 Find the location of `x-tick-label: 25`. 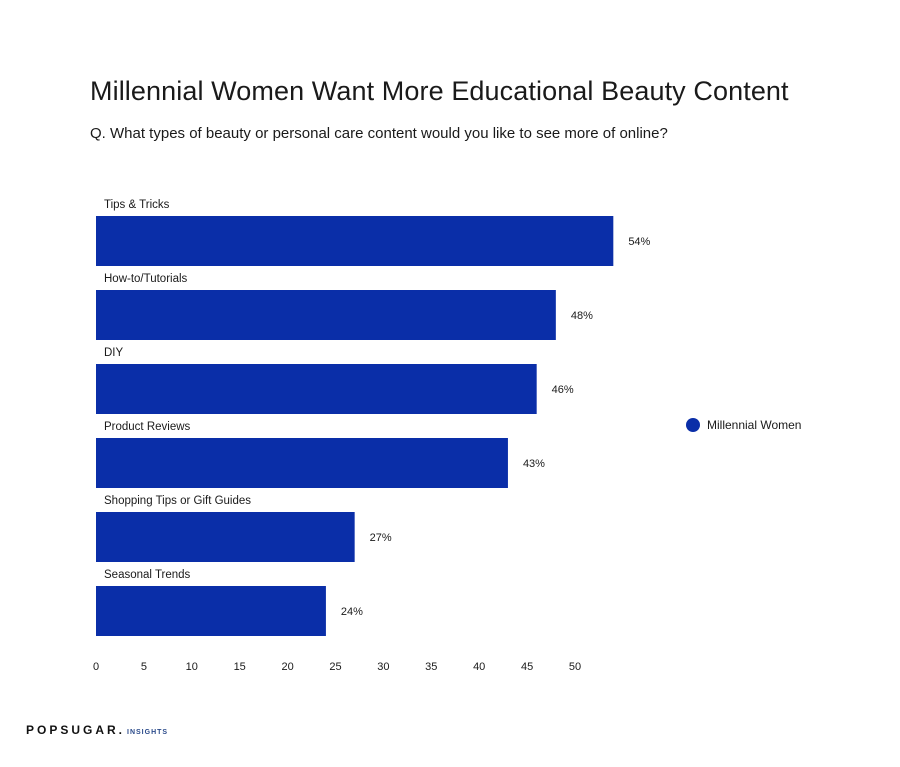

x-tick-label: 25 is located at coordinates (335, 667).